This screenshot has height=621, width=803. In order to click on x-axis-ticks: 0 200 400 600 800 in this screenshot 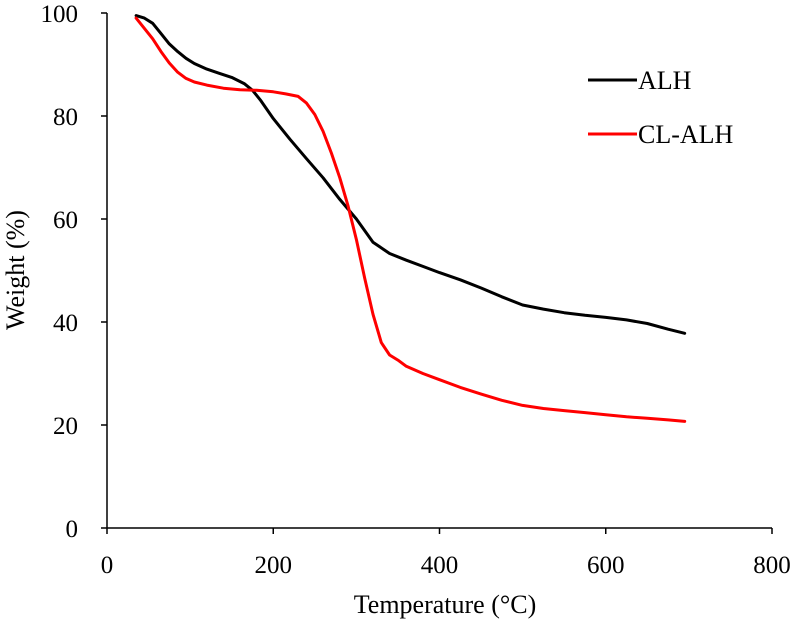, I will do `click(446, 553)`.